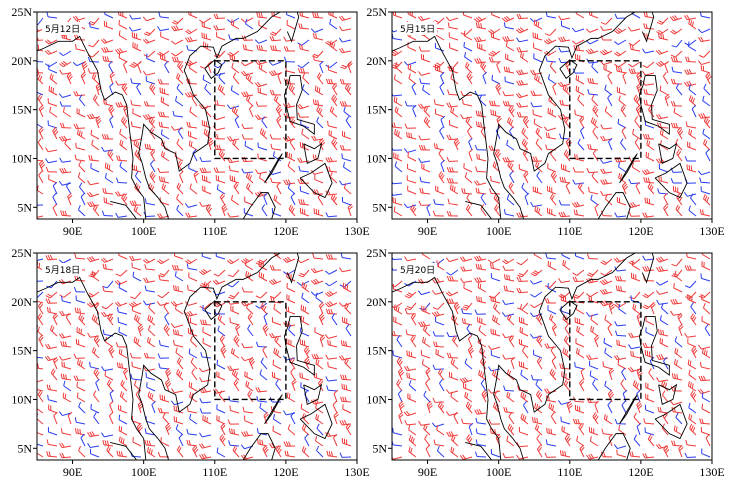 This screenshot has height=489, width=736. What do you see at coordinates (72, 231) in the screenshot?
I see `x-tick-label: 90E` at bounding box center [72, 231].